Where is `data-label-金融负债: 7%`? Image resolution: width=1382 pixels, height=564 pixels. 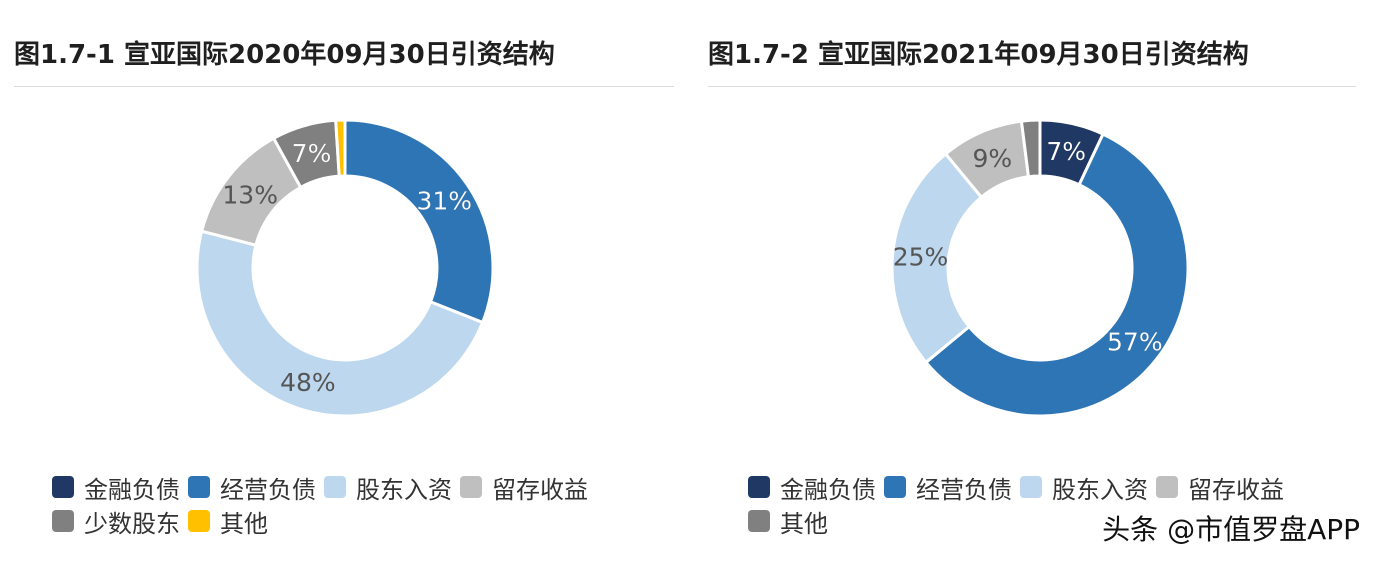
data-label-金融负债: 7% is located at coordinates (1066, 151).